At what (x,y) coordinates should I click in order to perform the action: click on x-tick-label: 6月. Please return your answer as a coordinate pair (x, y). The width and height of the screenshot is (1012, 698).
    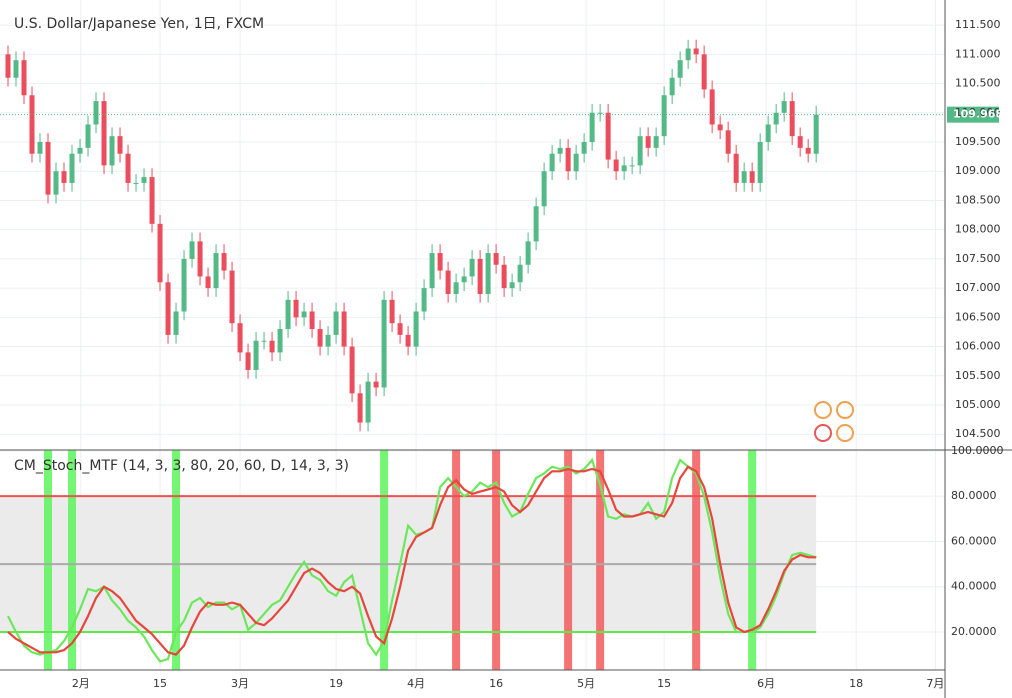
    Looking at the image, I should click on (766, 683).